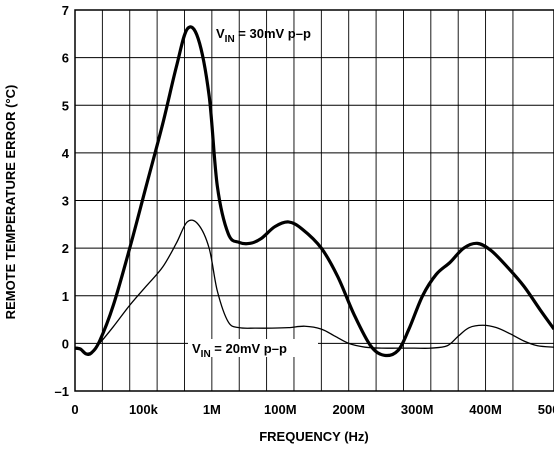  I want to click on y-tick-label: –1, so click(62, 391).